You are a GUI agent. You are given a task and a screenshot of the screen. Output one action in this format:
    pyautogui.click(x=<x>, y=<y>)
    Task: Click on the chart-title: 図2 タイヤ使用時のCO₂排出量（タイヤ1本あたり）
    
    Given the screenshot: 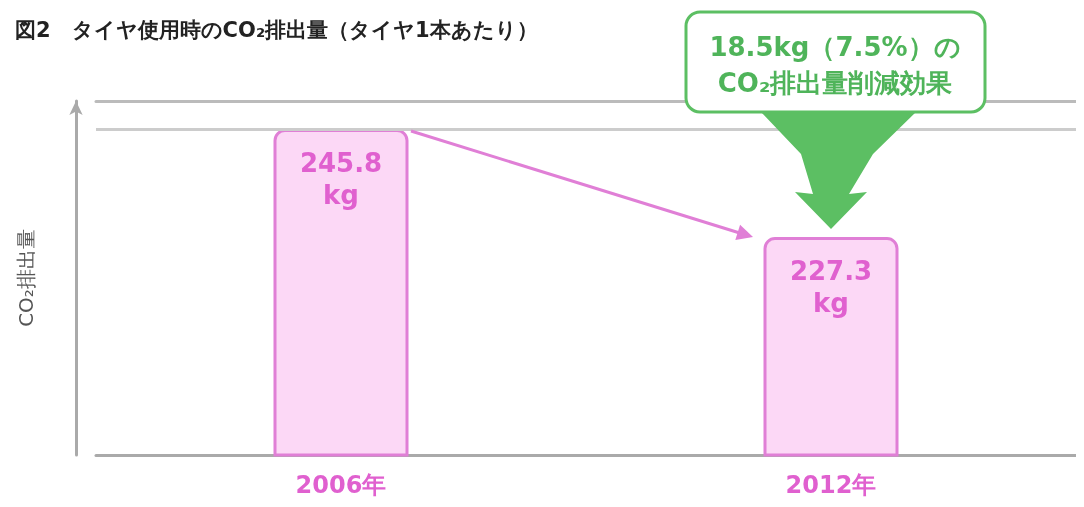 What is the action you would take?
    pyautogui.click(x=276, y=29)
    